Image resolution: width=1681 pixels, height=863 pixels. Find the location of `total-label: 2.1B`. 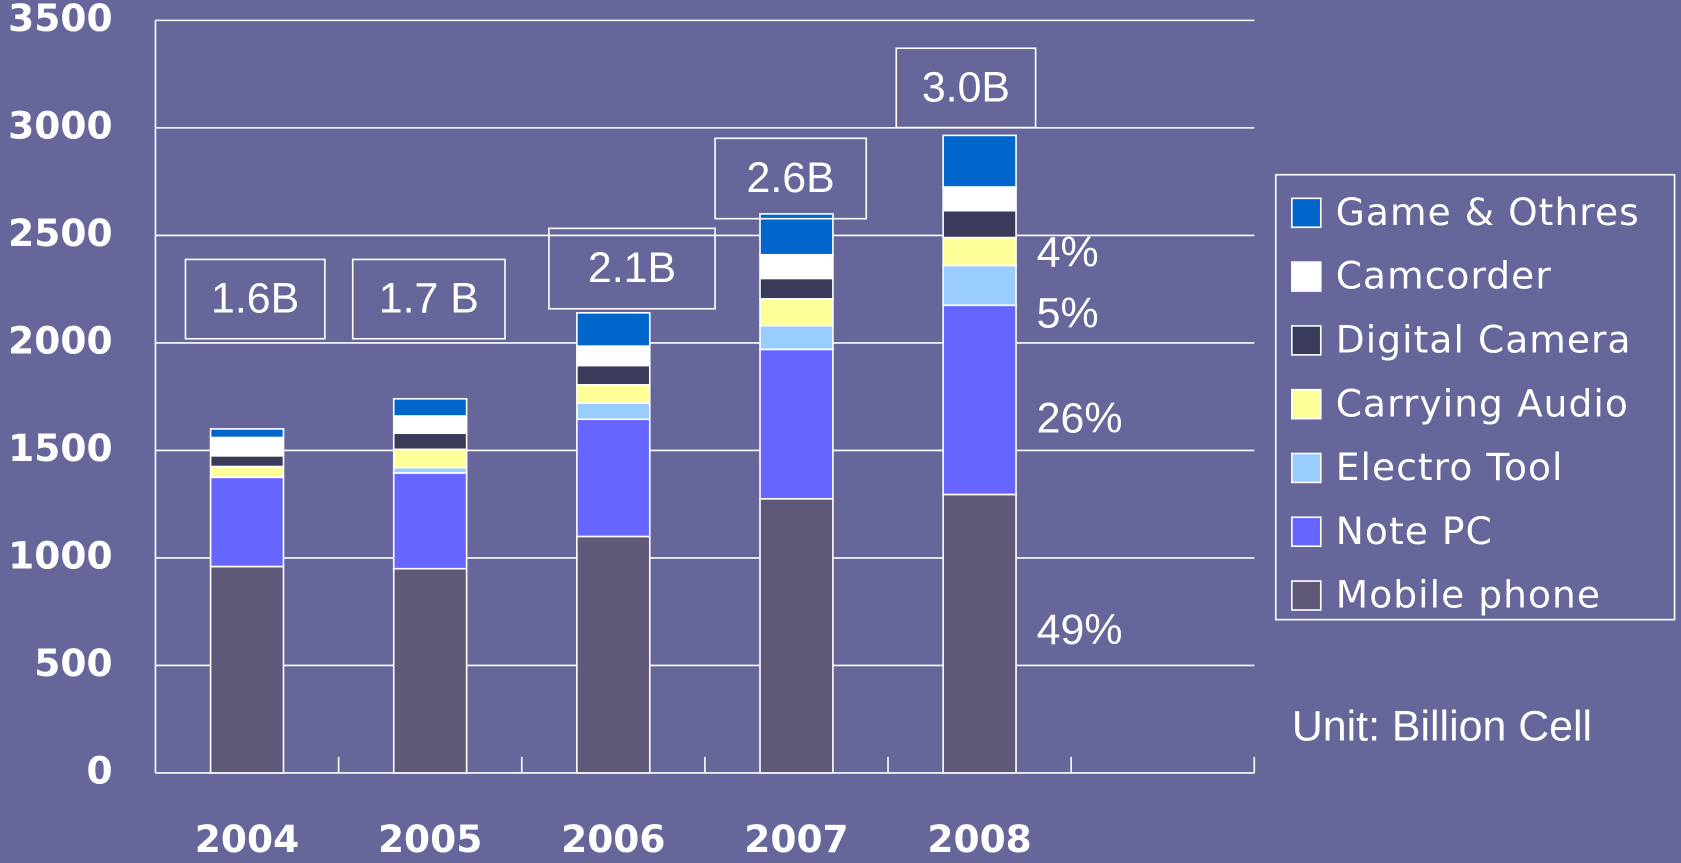

total-label: 2.1B is located at coordinates (632, 268).